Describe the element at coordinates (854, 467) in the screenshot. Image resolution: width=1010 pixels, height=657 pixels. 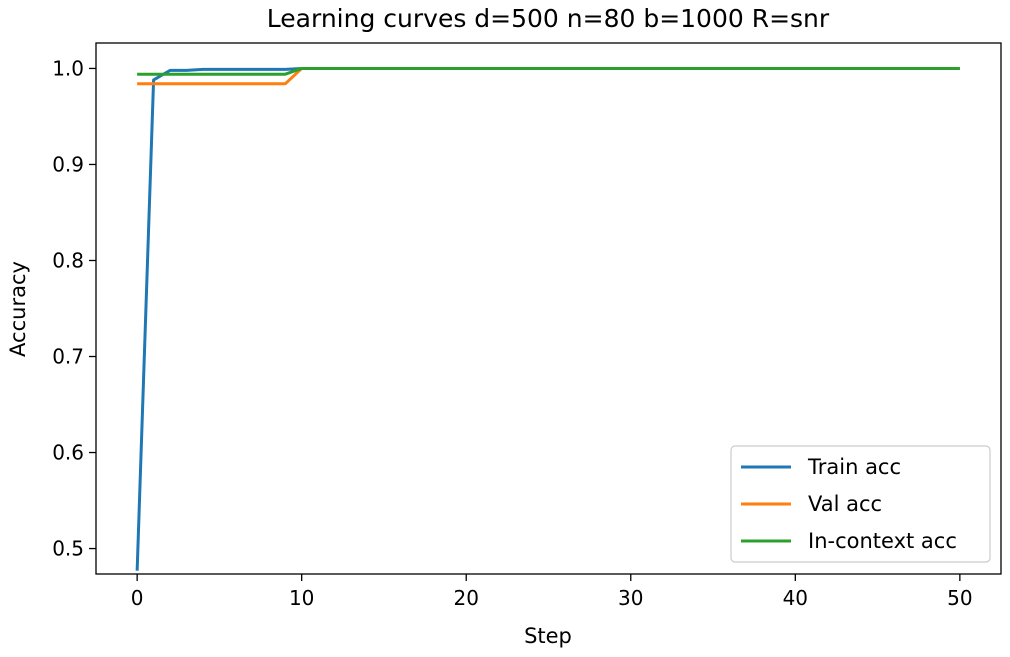
I see `legend-label-train-acc: Train acc` at that location.